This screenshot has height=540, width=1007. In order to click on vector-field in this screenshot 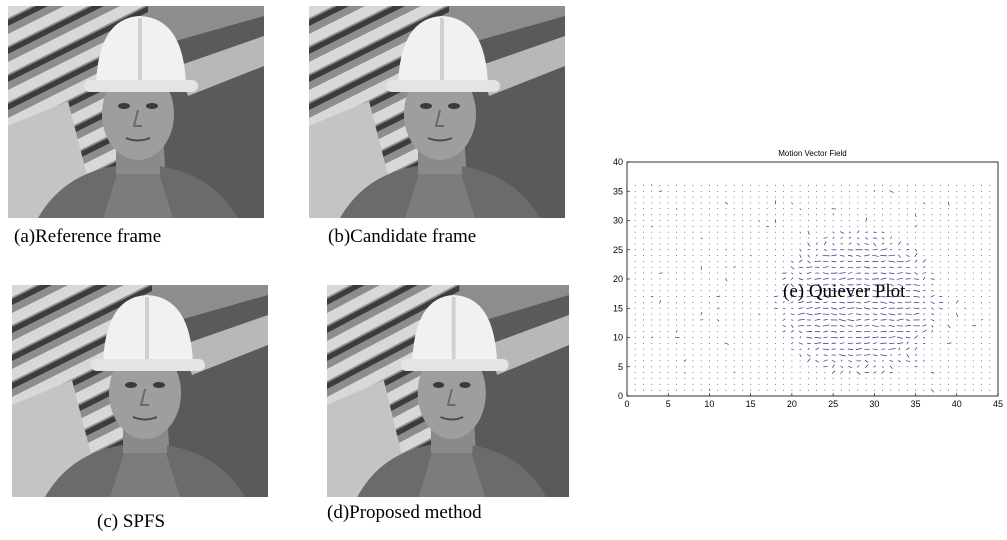, I will do `click(812, 288)`.